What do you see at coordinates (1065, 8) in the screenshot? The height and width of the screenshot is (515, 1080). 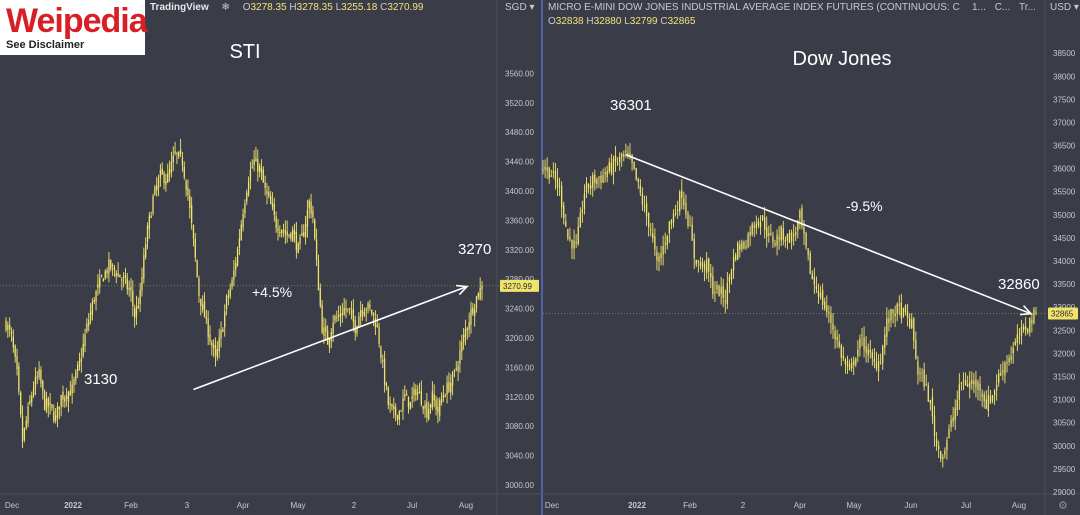 I see `right-currency-menu: USD ▾` at bounding box center [1065, 8].